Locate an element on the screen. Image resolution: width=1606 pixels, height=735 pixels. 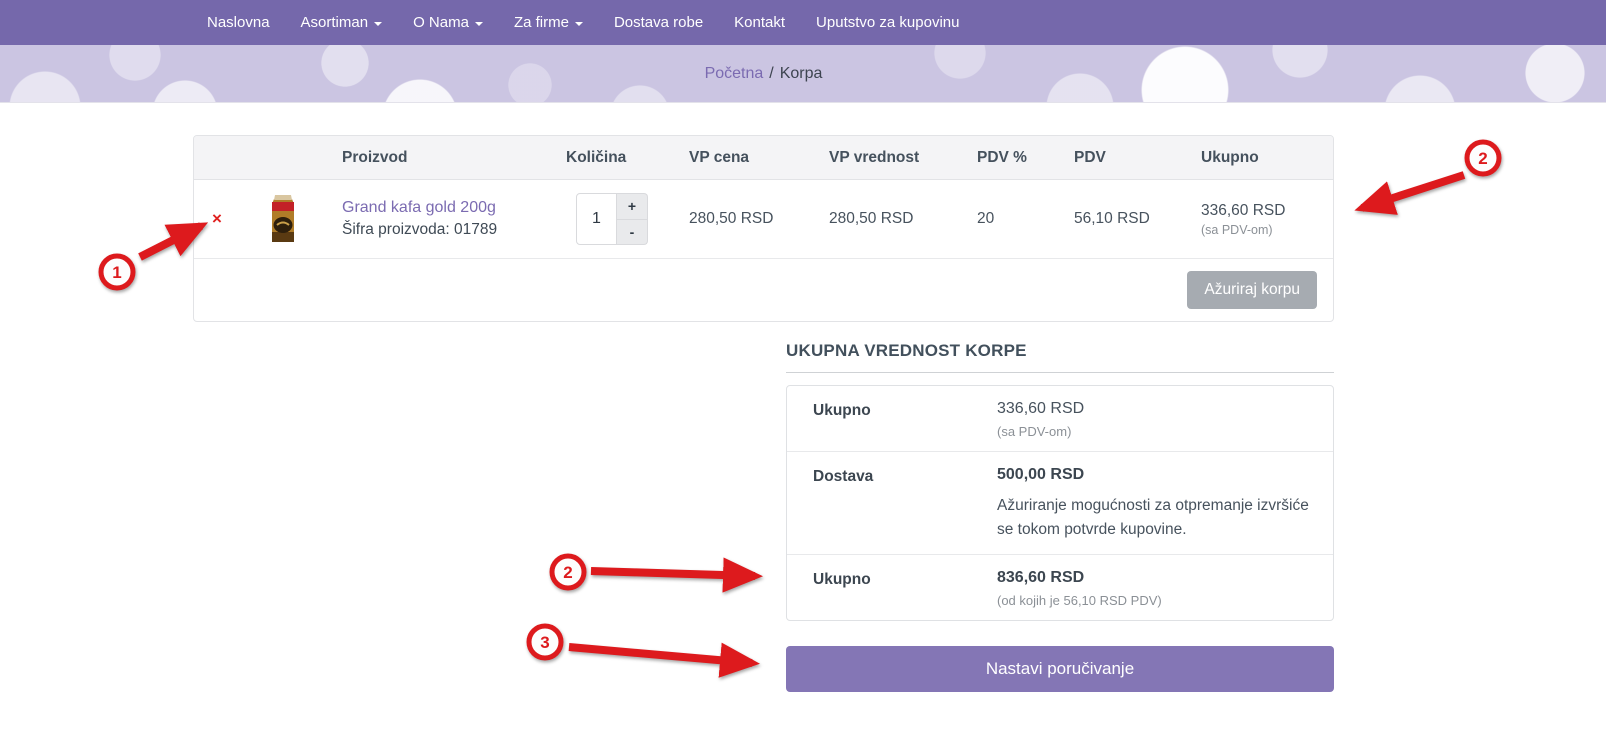
header-pdv: PDV is located at coordinates (1090, 157).